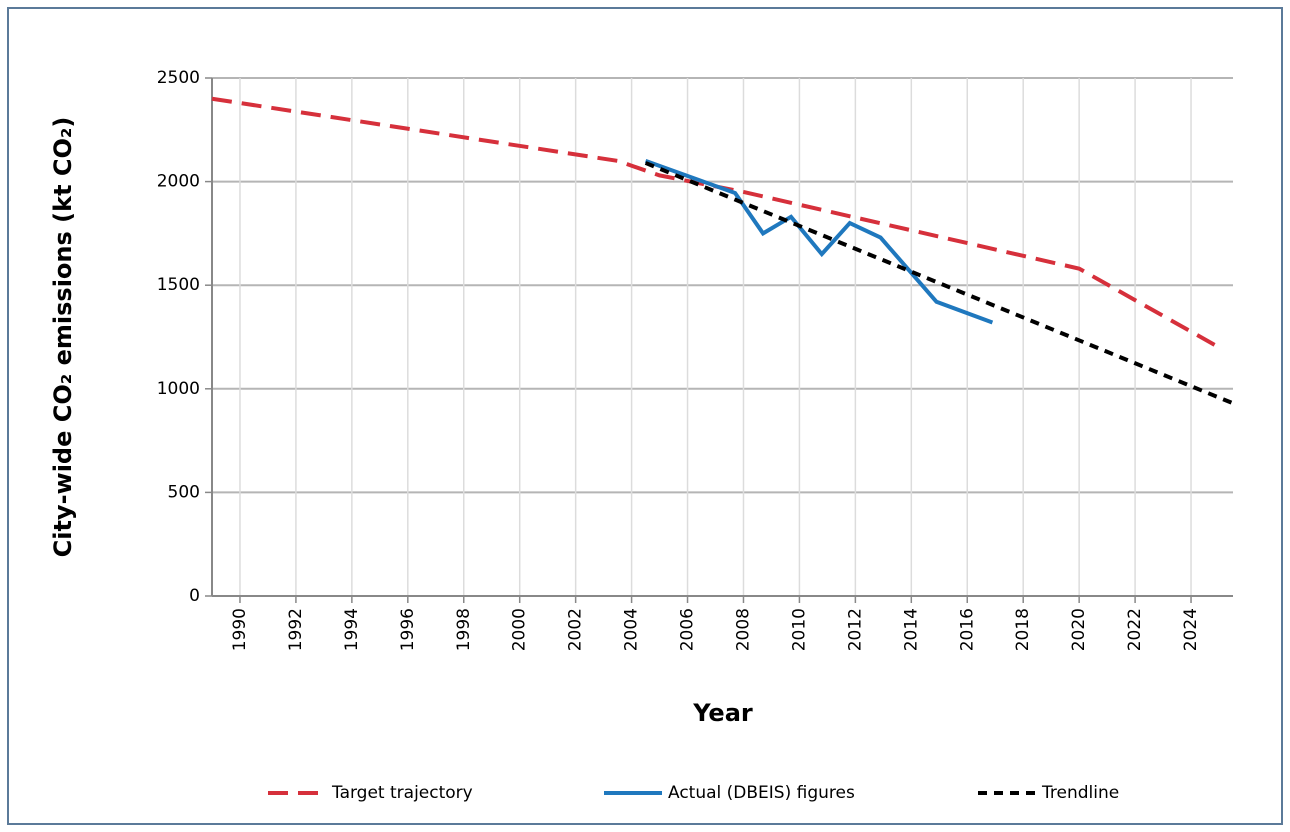  Describe the element at coordinates (296, 629) in the screenshot. I see `x-tick-label: 1992` at that location.